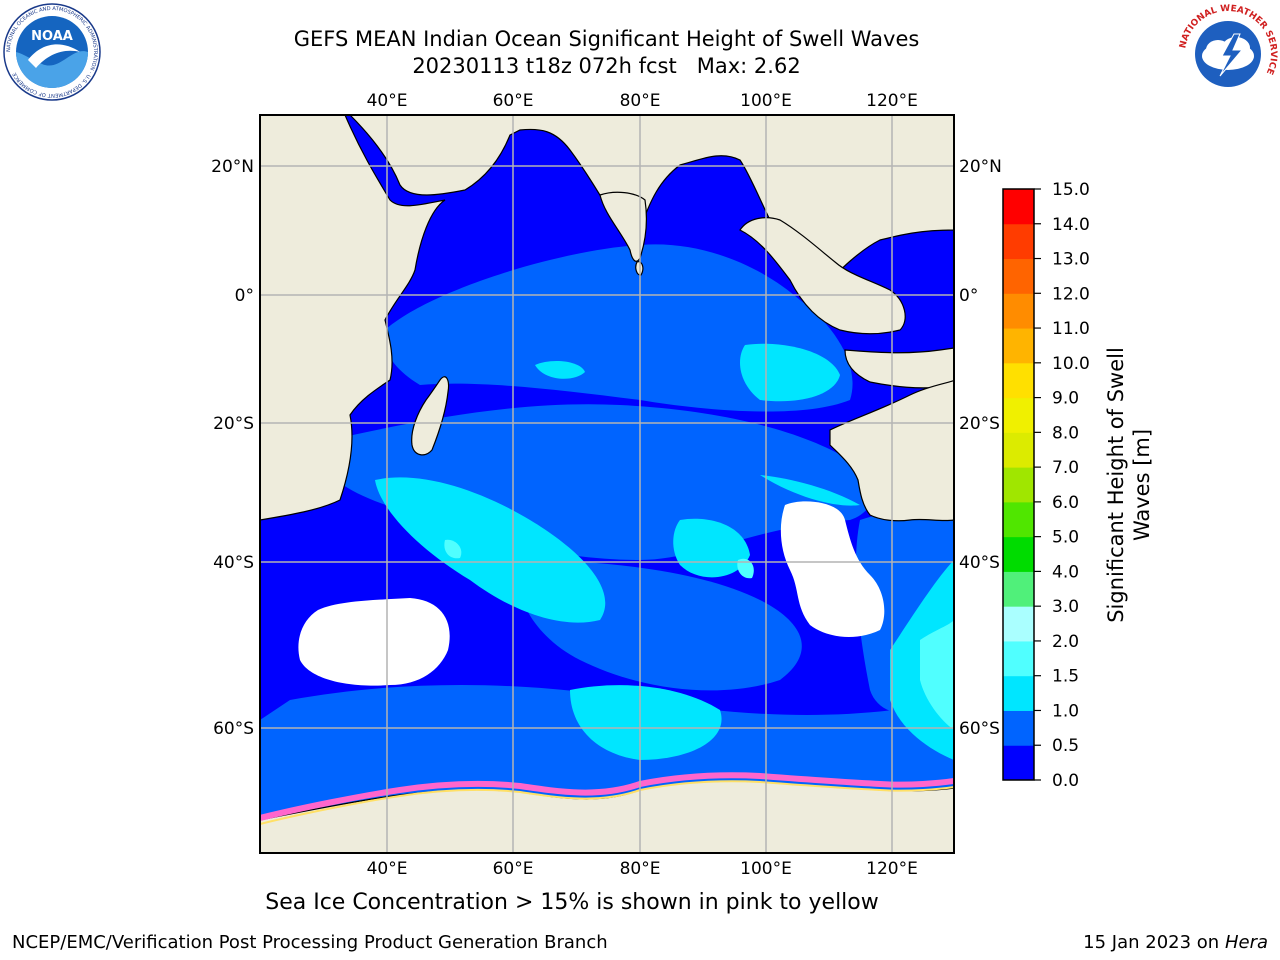  I want to click on colorbar-tick-label: 7.0, so click(1065, 468).